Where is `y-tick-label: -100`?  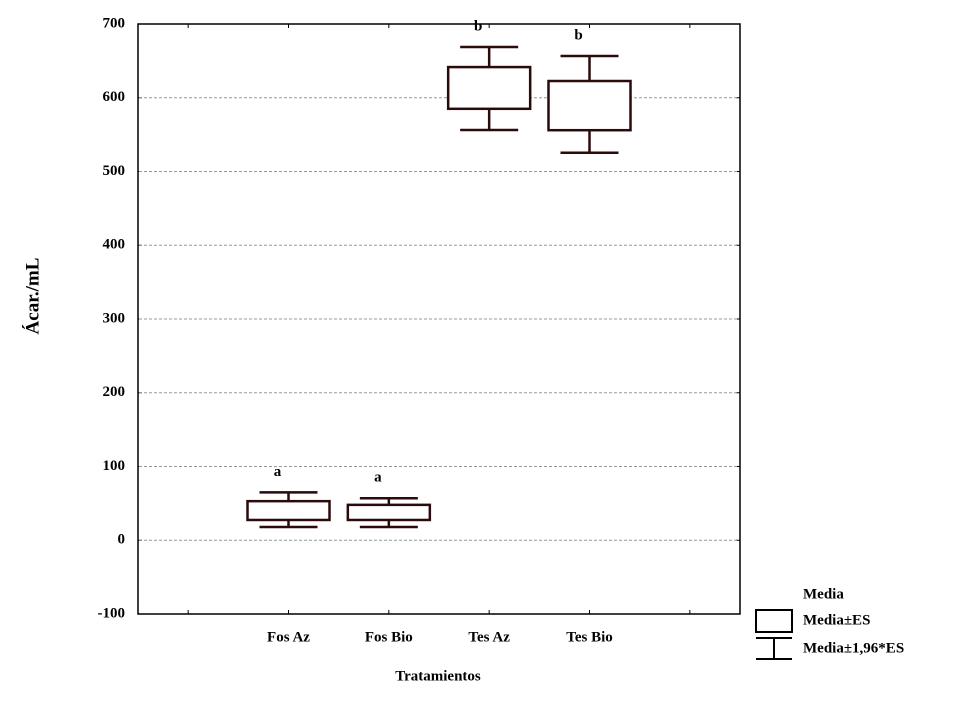 y-tick-label: -100 is located at coordinates (112, 613).